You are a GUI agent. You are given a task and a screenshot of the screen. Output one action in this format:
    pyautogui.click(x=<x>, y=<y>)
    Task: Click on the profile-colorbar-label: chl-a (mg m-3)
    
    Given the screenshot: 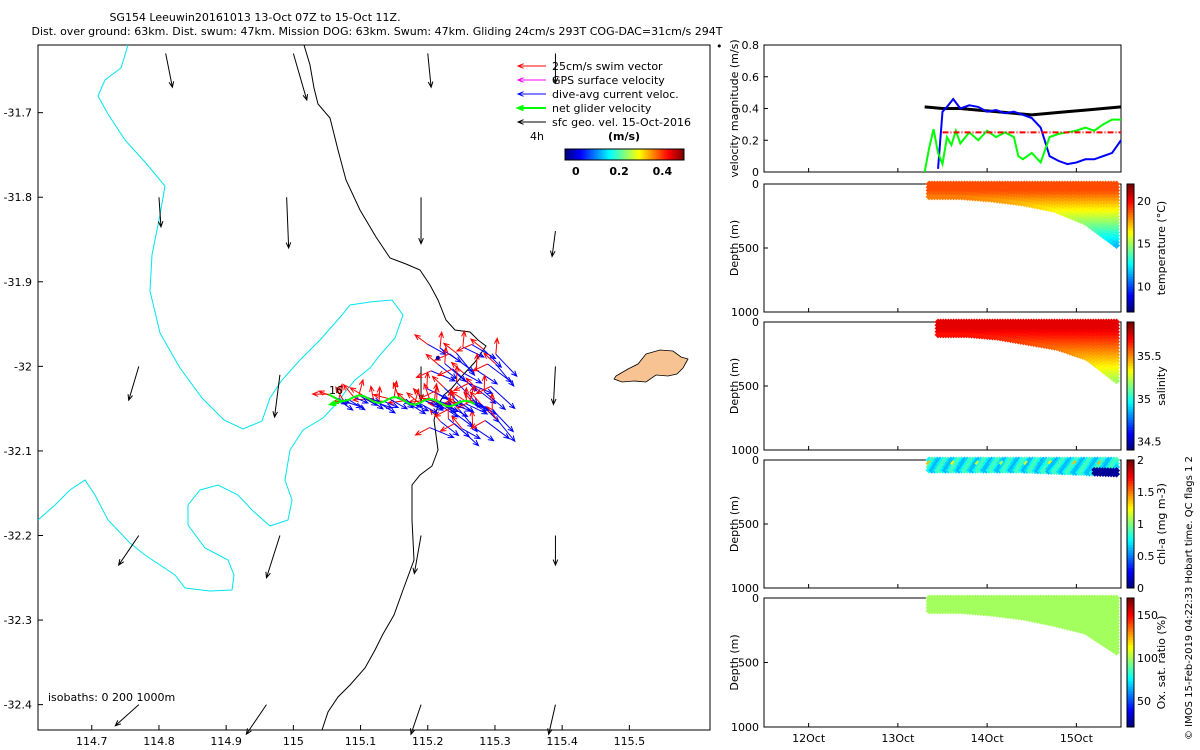 What is the action you would take?
    pyautogui.click(x=1161, y=524)
    